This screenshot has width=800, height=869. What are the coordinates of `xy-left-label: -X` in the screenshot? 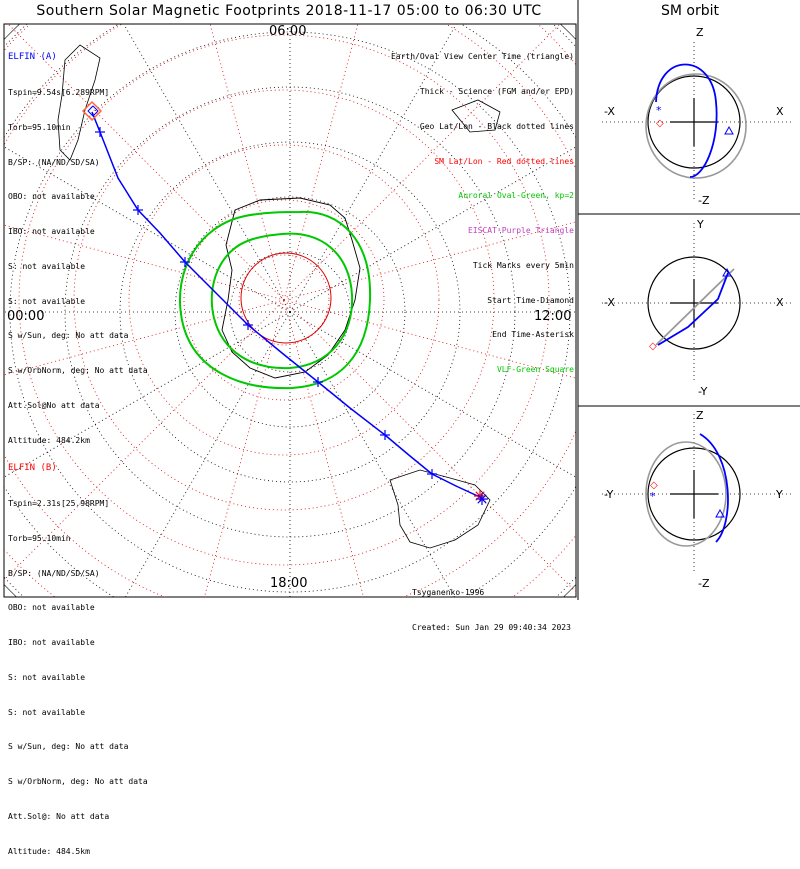 It's located at (609, 302).